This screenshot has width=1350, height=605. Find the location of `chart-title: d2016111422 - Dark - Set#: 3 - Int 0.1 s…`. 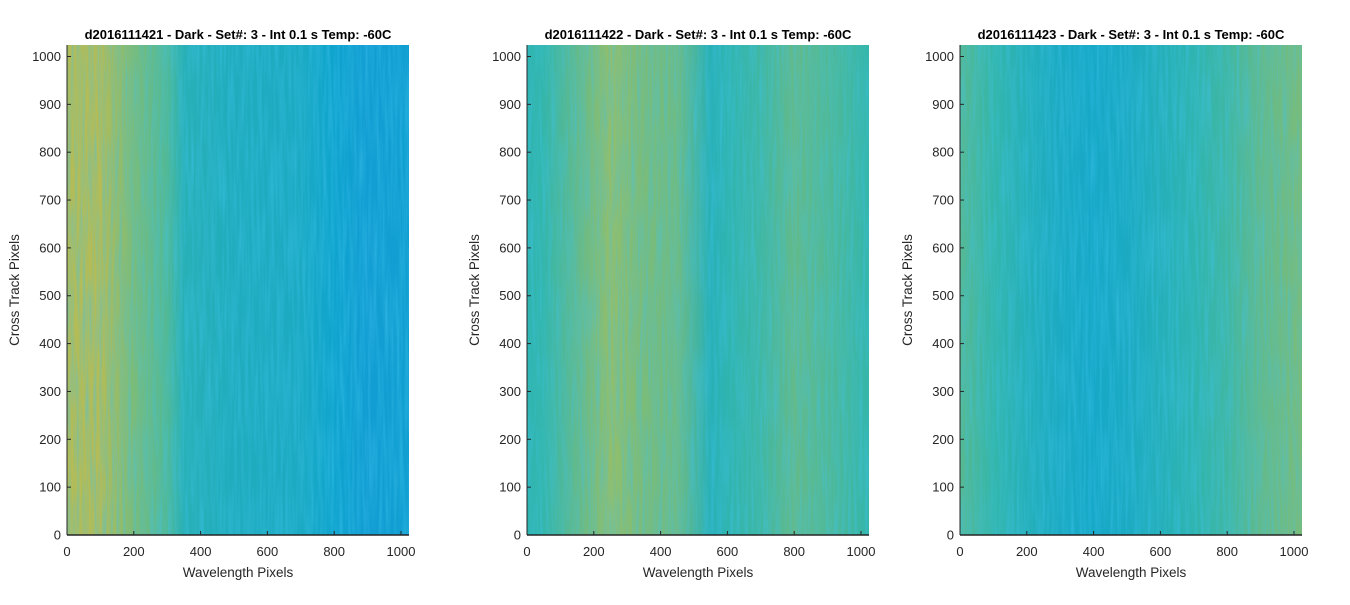

chart-title: d2016111422 - Dark - Set#: 3 - Int 0.1 s… is located at coordinates (698, 34).